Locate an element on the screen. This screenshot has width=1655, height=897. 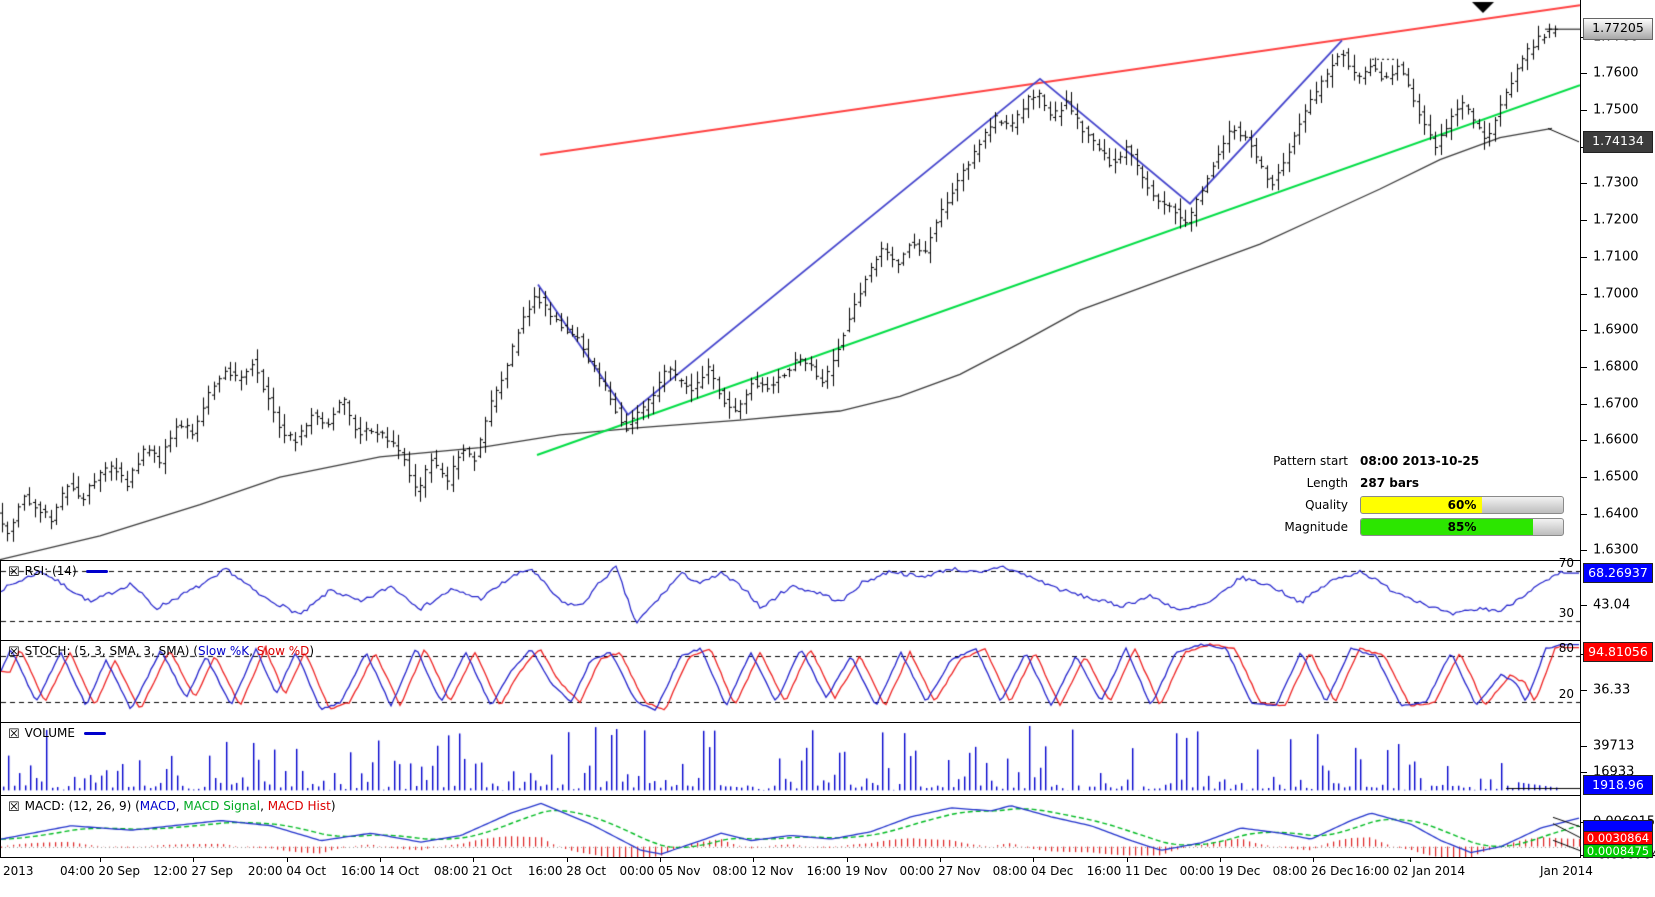
axis-tick-label: 39713 is located at coordinates (1614, 746).